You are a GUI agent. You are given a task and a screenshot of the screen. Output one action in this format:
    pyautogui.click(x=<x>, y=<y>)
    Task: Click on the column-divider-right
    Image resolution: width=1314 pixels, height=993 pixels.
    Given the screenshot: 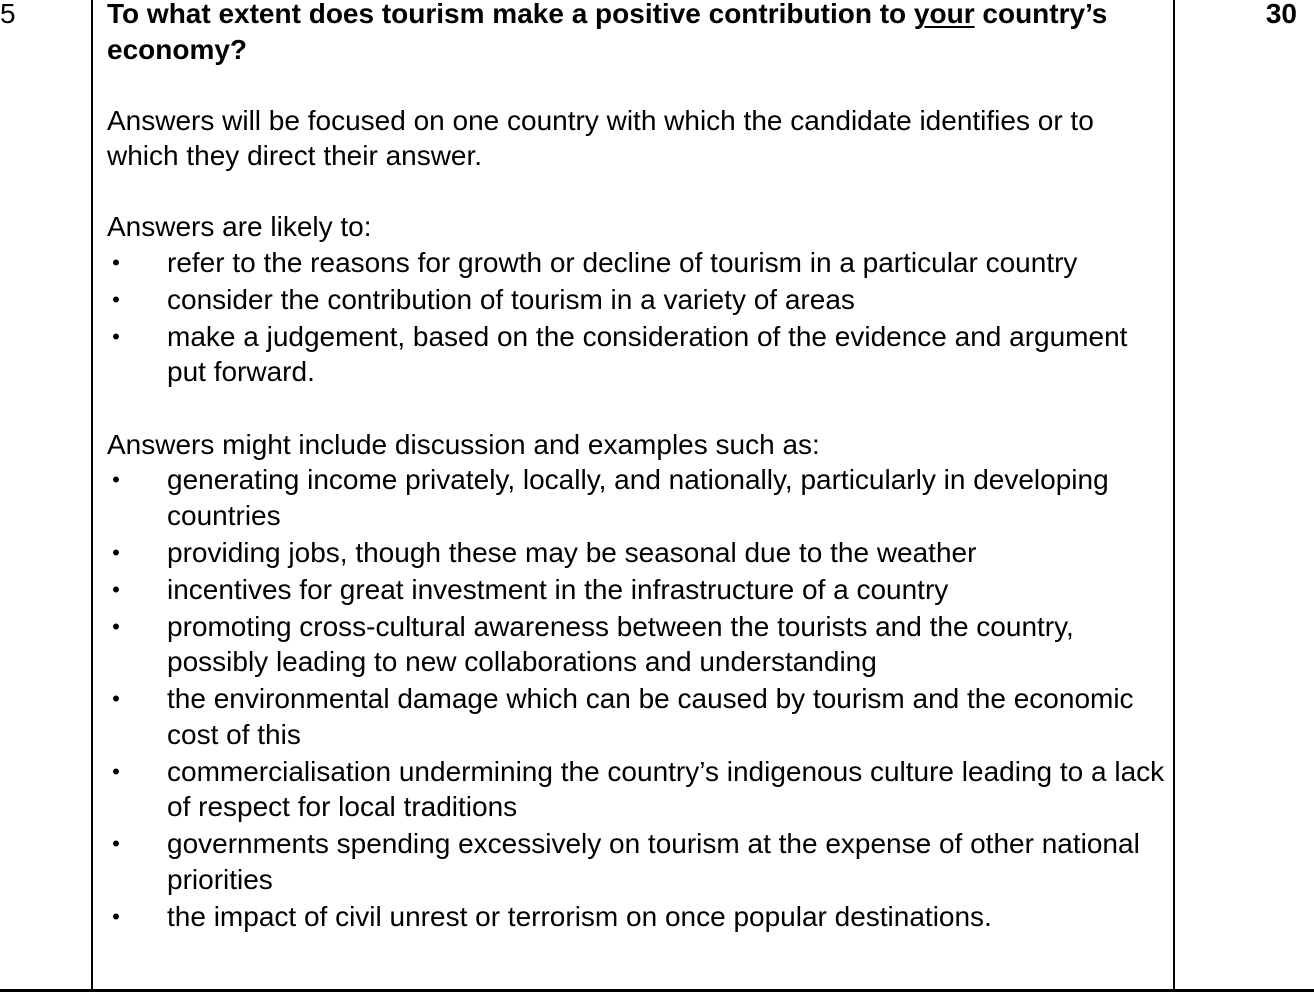 What is the action you would take?
    pyautogui.click(x=1174, y=495)
    